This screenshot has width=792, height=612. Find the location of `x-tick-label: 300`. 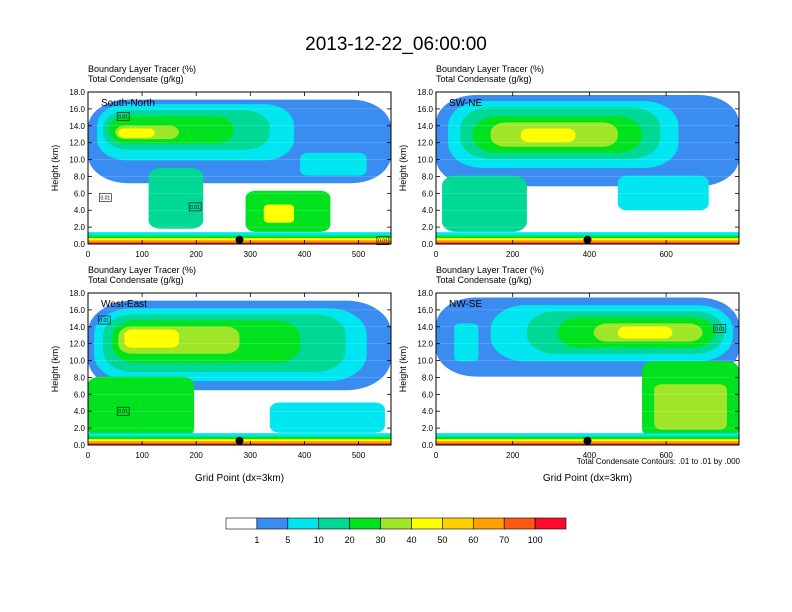

x-tick-label: 300 is located at coordinates (251, 455).